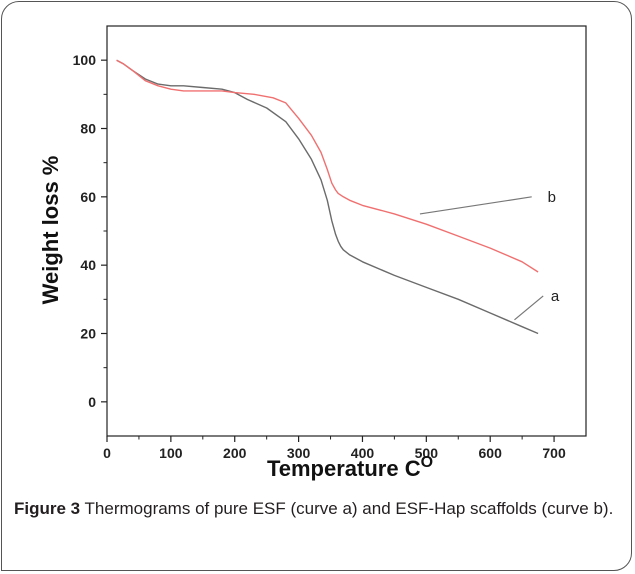 The width and height of the screenshot is (635, 574). What do you see at coordinates (552, 197) in the screenshot?
I see `annotation-label-b: b` at bounding box center [552, 197].